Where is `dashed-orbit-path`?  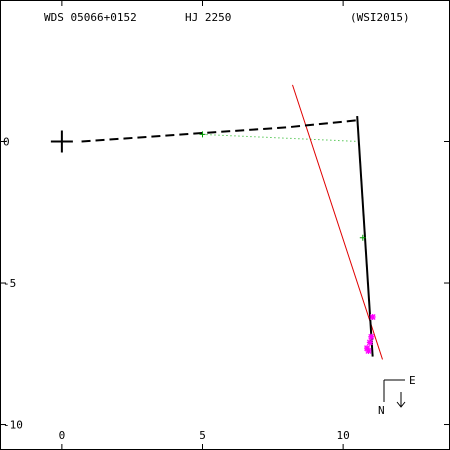
dashed-orbit-path is located at coordinates (219, 131).